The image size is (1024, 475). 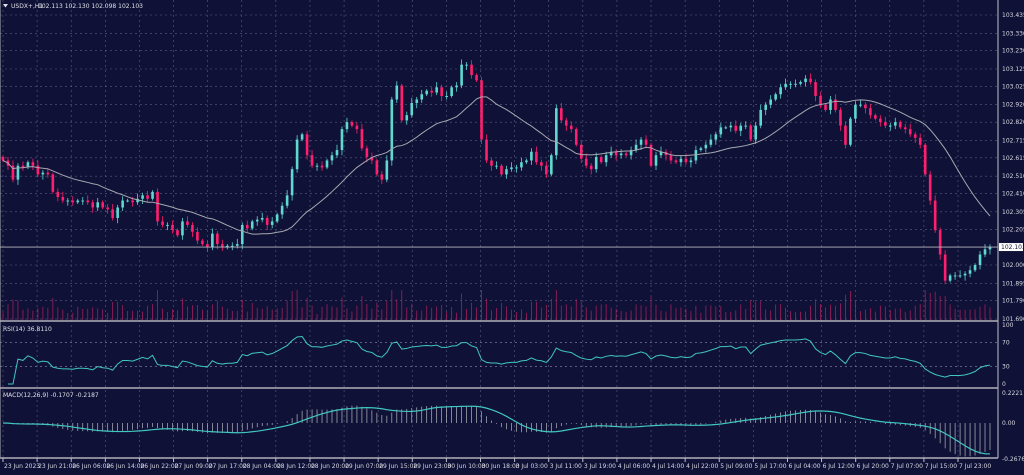 I want to click on price-tick-label: 103.125, so click(x=1013, y=69).